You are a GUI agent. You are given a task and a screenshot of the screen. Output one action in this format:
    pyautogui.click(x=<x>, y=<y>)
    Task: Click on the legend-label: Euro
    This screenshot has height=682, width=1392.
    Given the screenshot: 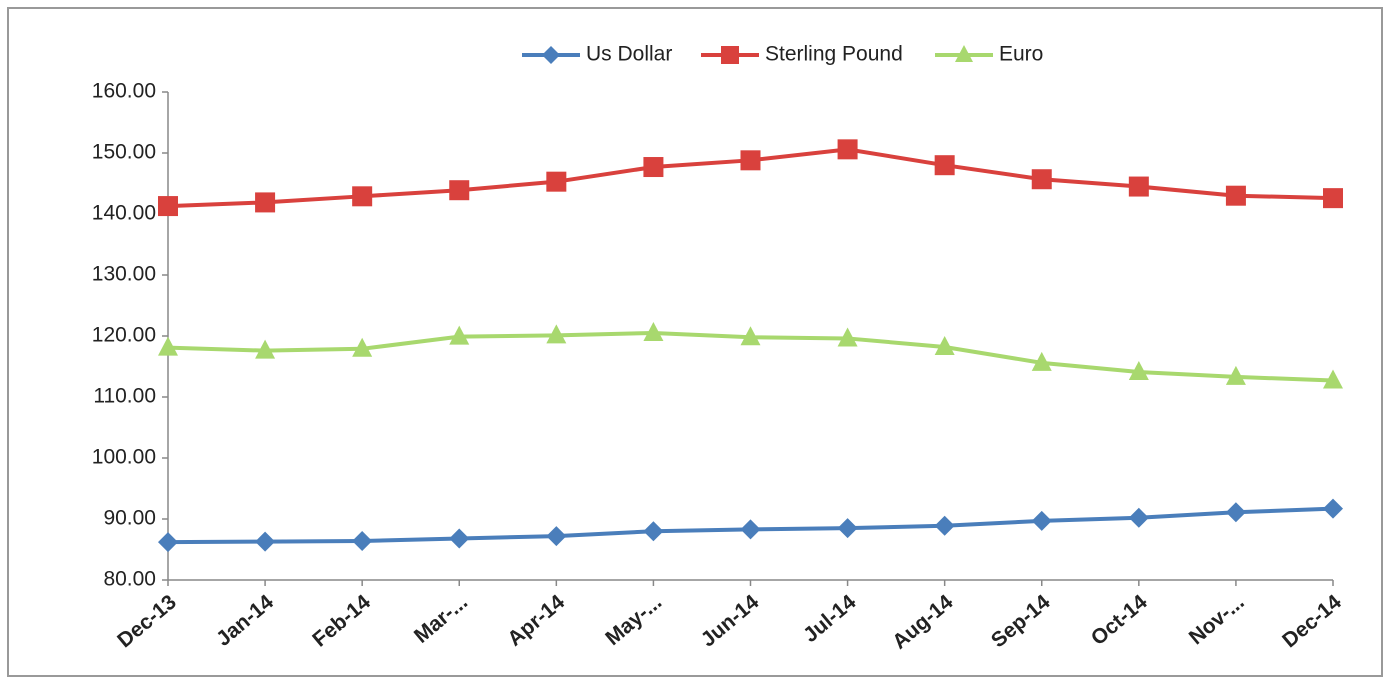 What is the action you would take?
    pyautogui.click(x=1021, y=54)
    